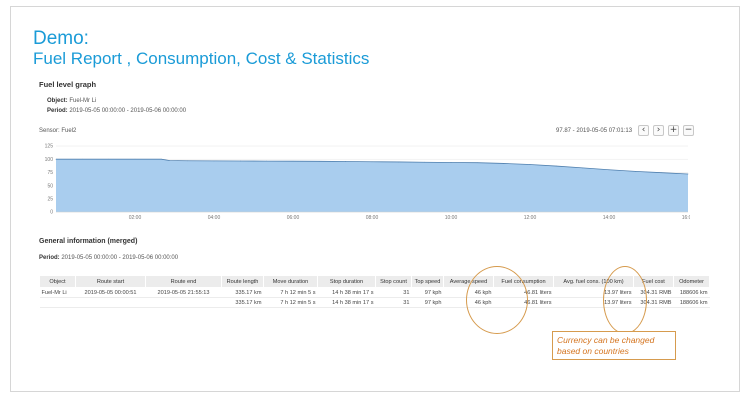 The image size is (750, 400). I want to click on x-tick-label: 16:00, so click(686, 218).